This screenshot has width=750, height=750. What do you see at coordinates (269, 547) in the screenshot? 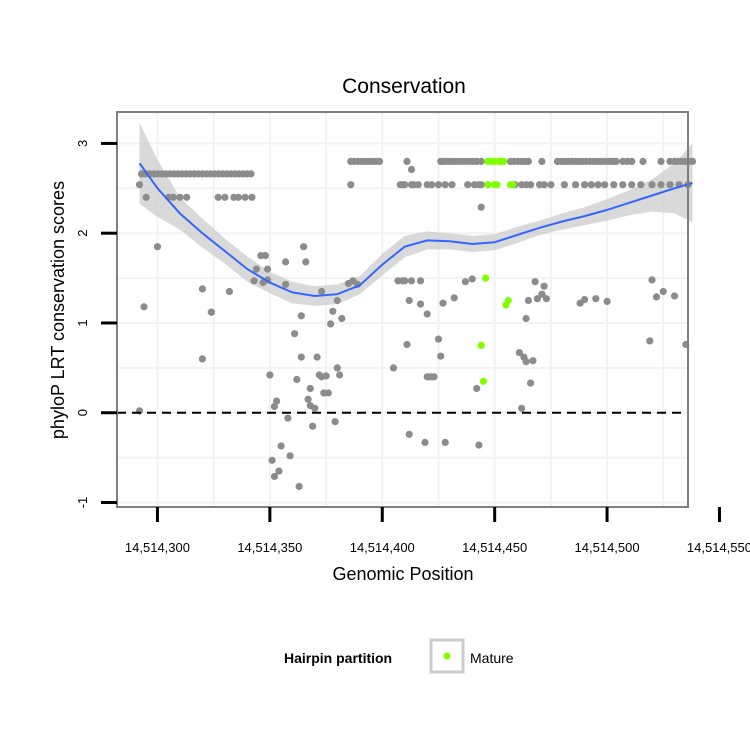
I see `x-tick-label: 14,514,350` at bounding box center [269, 547].